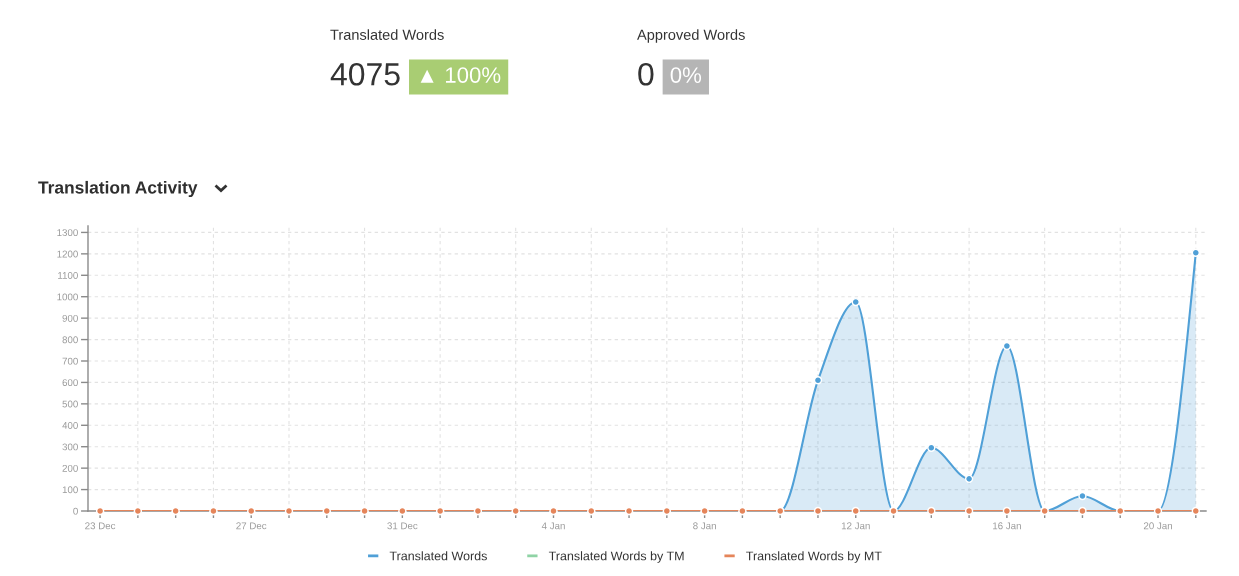 The image size is (1239, 576). What do you see at coordinates (100, 526) in the screenshot?
I see `x-tick-label: 23 Dec` at bounding box center [100, 526].